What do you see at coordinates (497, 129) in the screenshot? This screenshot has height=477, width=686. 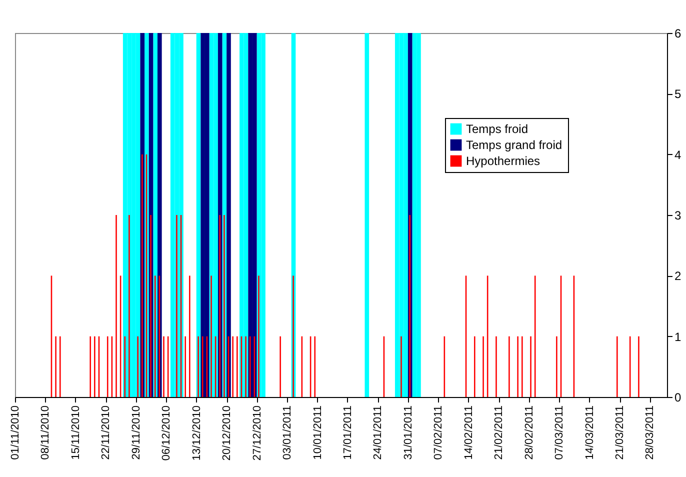 I see `legend-label: Temps froid` at bounding box center [497, 129].